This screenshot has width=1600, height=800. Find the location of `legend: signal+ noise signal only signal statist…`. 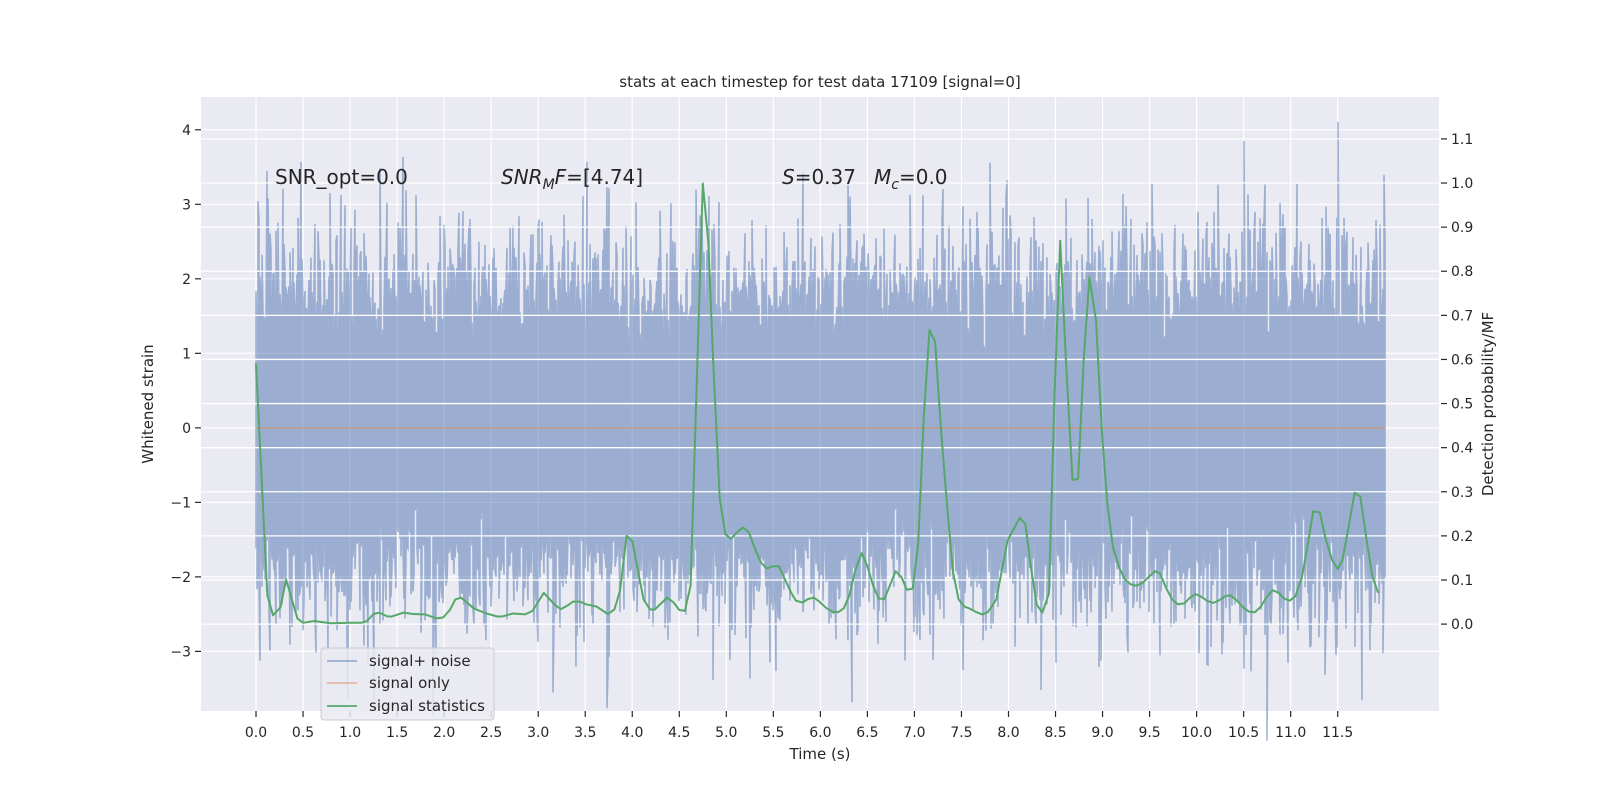

legend: signal+ noise signal only signal statist… is located at coordinates (407, 684).